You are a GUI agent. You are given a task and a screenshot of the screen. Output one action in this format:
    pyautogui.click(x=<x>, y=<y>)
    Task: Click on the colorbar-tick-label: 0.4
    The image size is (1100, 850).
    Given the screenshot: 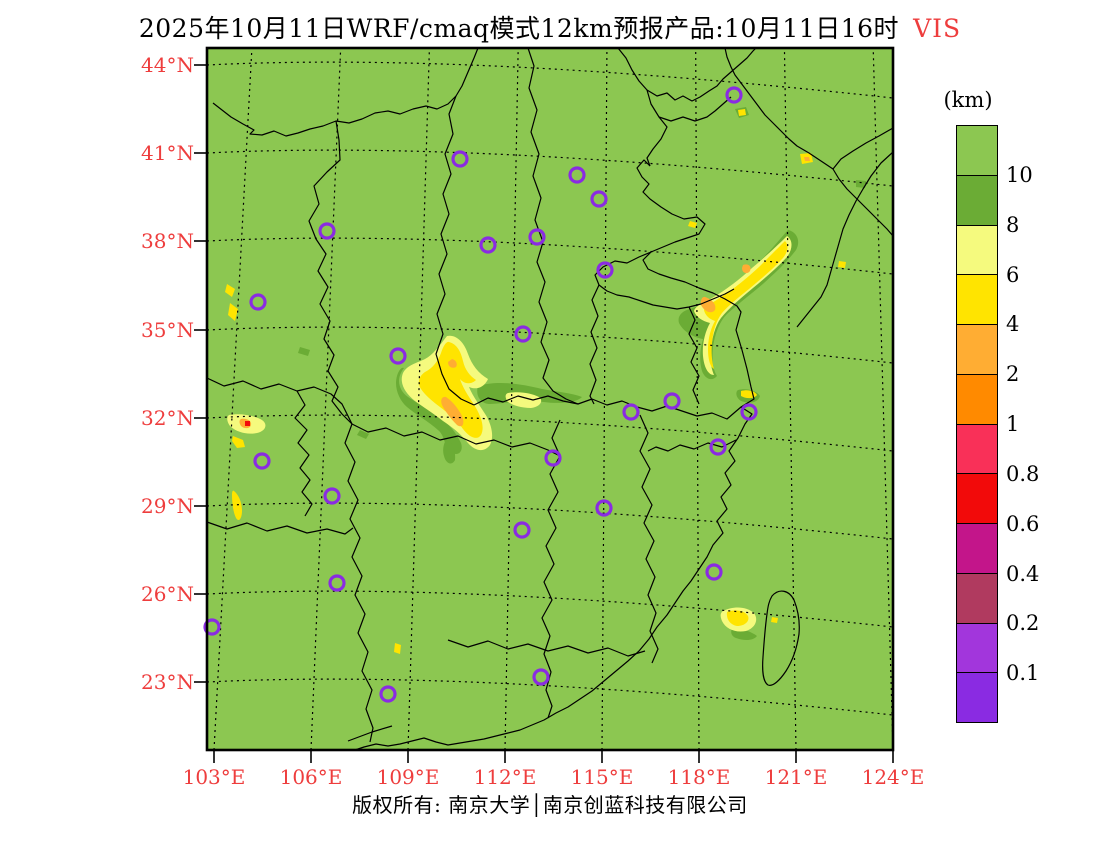 What is the action you would take?
    pyautogui.click(x=1023, y=573)
    